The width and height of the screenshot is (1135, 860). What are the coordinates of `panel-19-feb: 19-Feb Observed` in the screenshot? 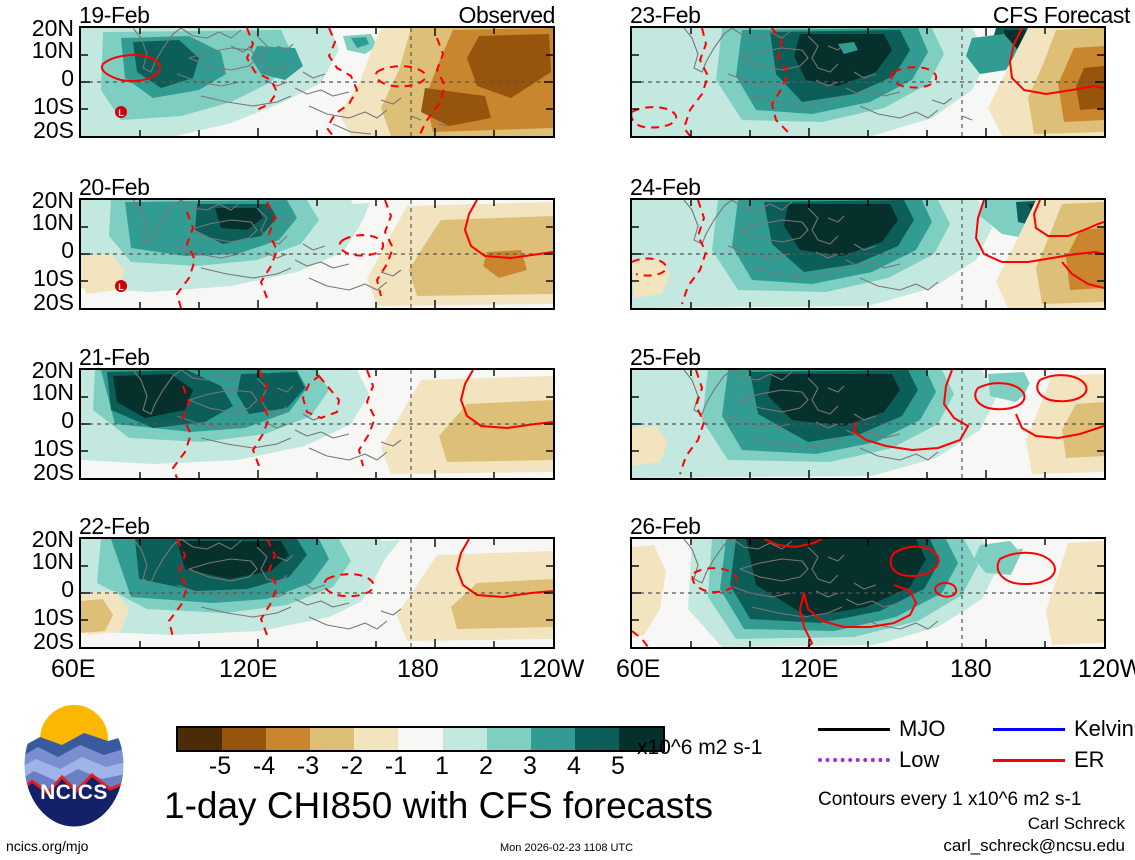 It's located at (317, 70).